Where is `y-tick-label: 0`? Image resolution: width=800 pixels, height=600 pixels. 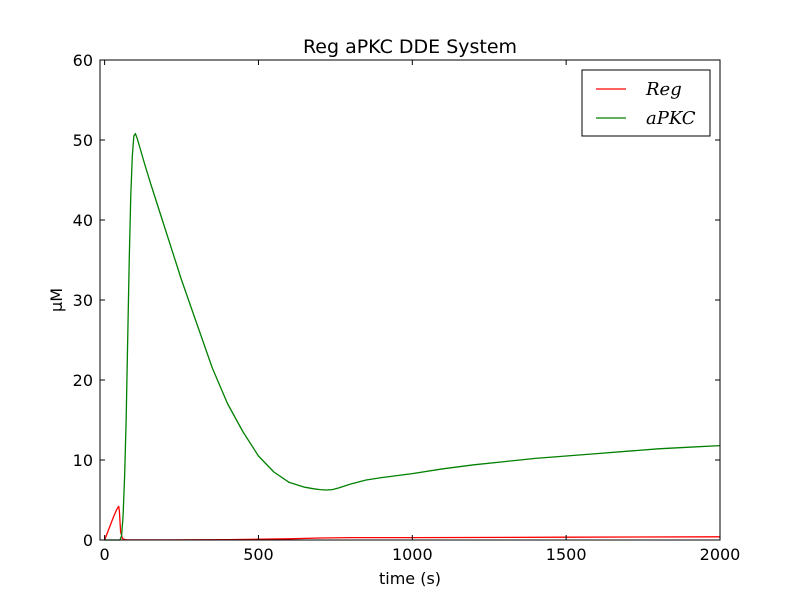 y-tick-label: 0 is located at coordinates (88, 540).